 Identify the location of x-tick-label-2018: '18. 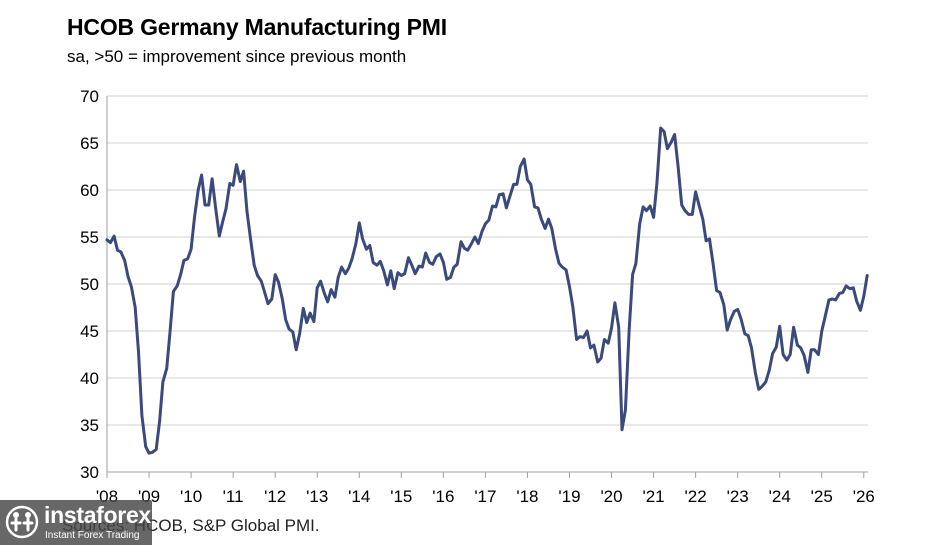
(527, 496).